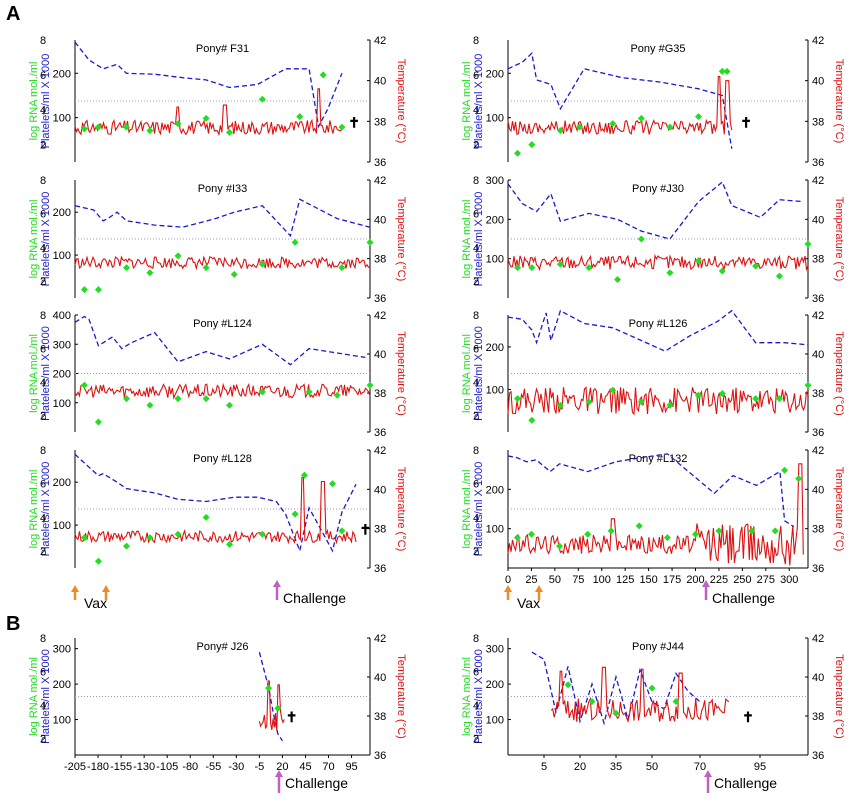  Describe the element at coordinates (305, 767) in the screenshot. I see `x-tick-label: 45` at that location.